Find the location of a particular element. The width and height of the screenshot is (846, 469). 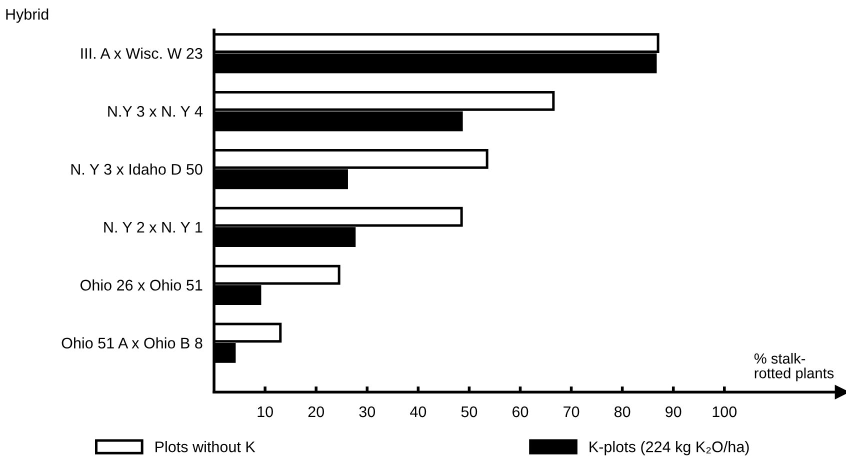

x-tick-label: 90 is located at coordinates (674, 412).